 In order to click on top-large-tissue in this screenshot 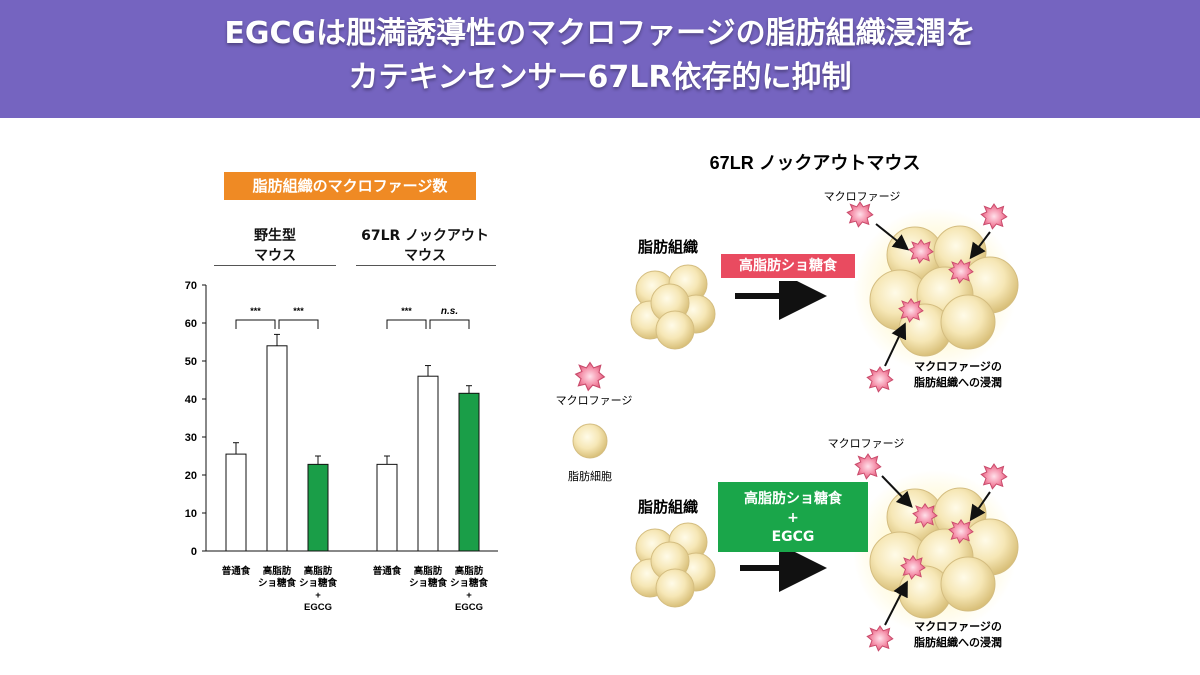, I will do `click(936, 290)`.